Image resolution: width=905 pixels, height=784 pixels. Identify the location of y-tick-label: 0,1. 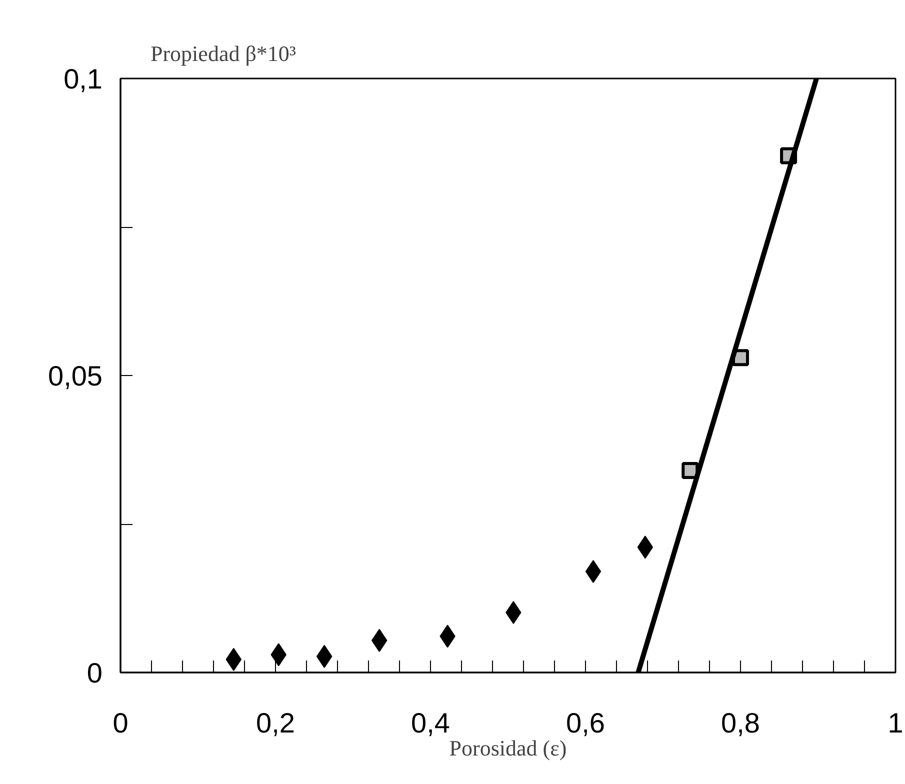
(83, 79).